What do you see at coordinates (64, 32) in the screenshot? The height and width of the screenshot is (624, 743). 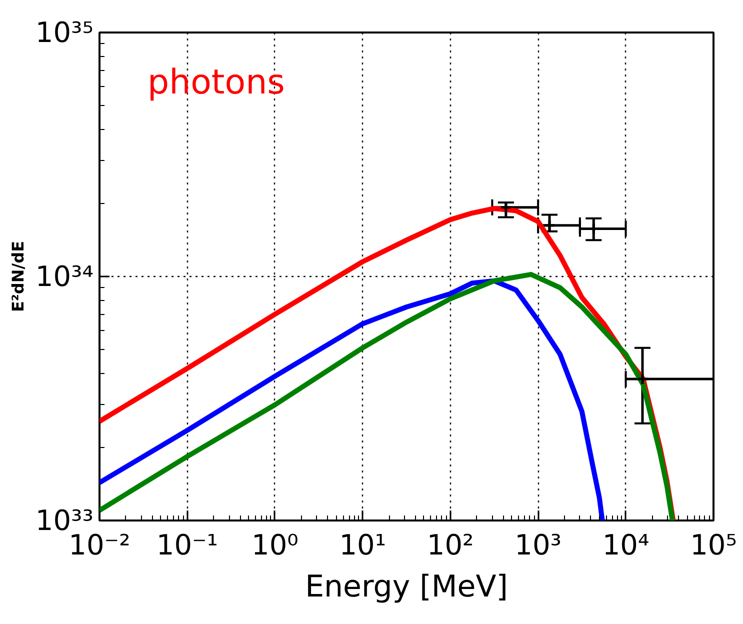 I see `y-tick-label: 10³⁵` at bounding box center [64, 32].